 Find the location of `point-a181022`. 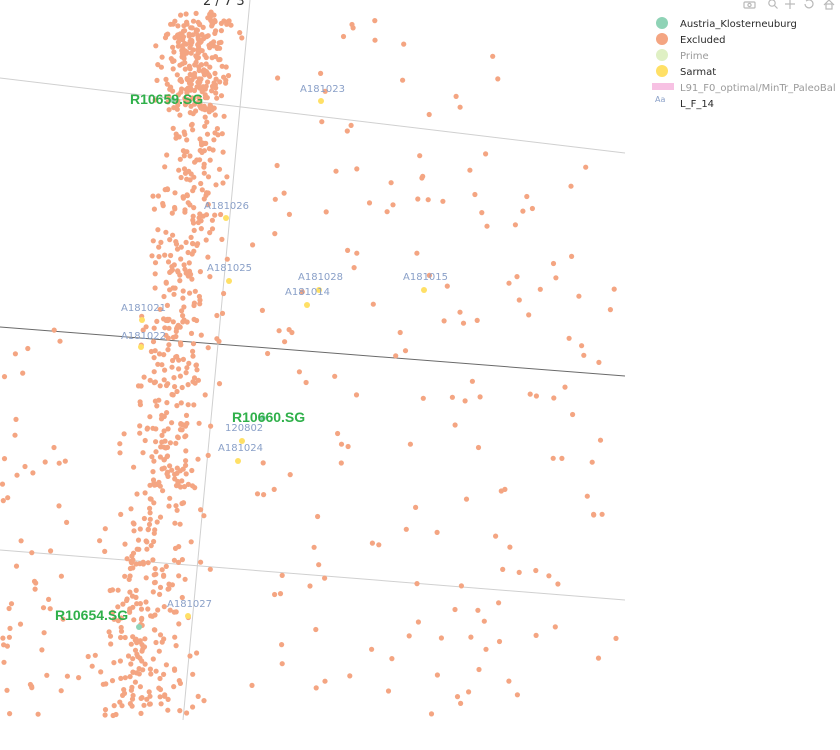

point-a181022 is located at coordinates (141, 347).